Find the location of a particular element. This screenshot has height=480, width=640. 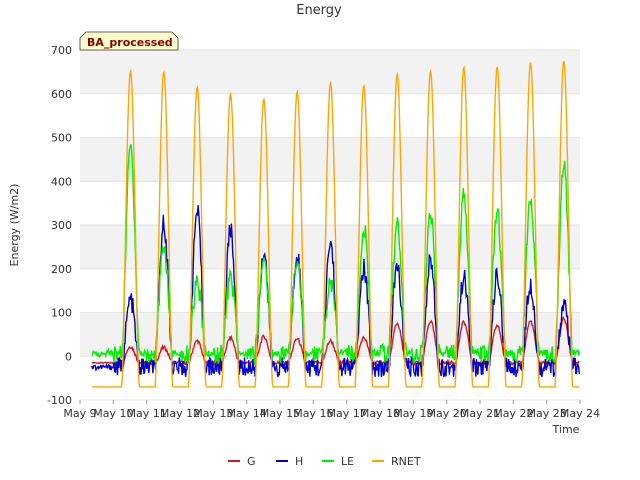

x-tick-label: May 10 is located at coordinates (113, 413).